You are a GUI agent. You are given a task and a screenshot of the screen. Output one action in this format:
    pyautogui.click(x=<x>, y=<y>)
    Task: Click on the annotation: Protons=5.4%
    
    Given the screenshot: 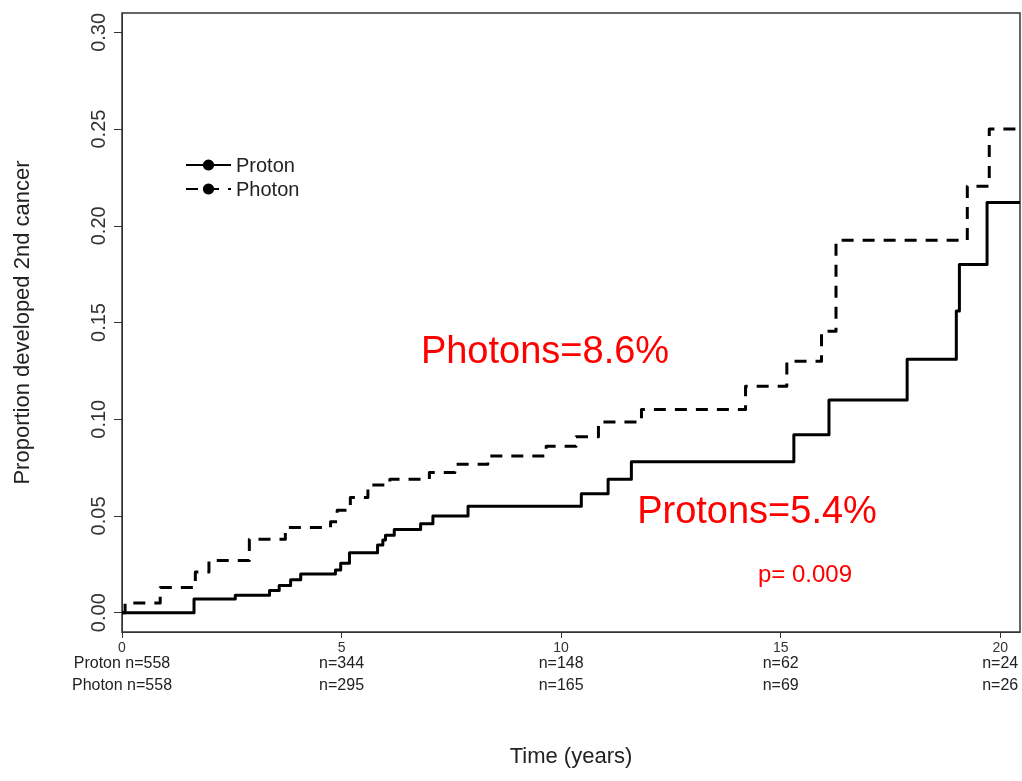 What is the action you would take?
    pyautogui.click(x=757, y=510)
    